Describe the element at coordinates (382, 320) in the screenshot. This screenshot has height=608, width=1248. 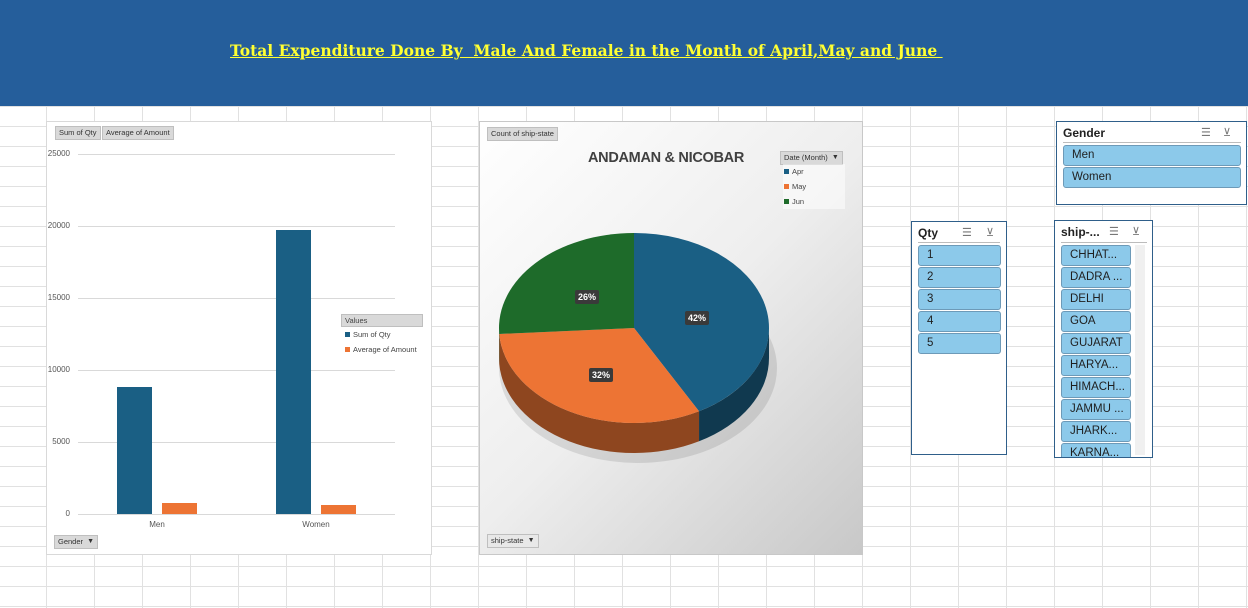
I see `legend-title: Values` at that location.